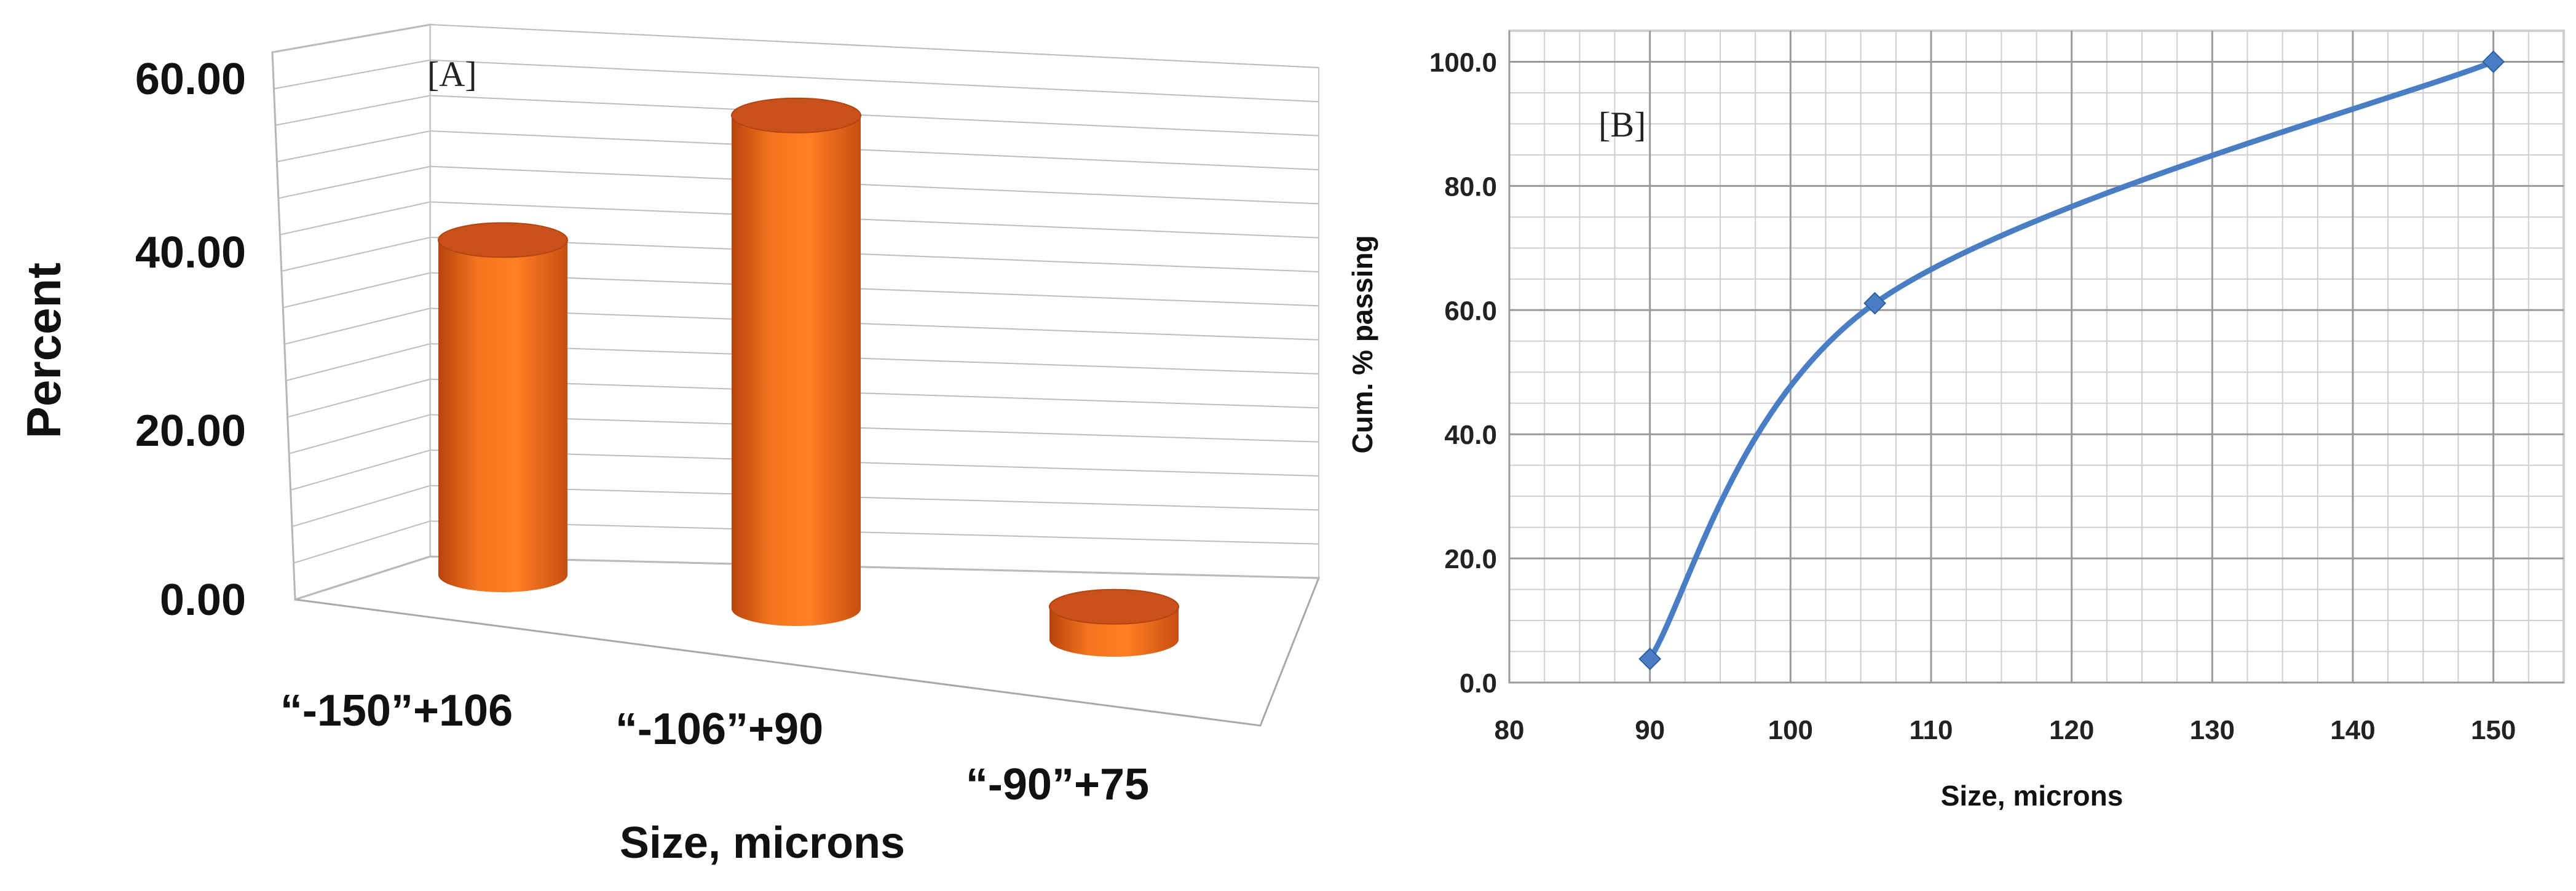 This screenshot has height=891, width=2576. What do you see at coordinates (1057, 784) in the screenshot?
I see `chart-a-x-tick-label: “-90”+75` at bounding box center [1057, 784].